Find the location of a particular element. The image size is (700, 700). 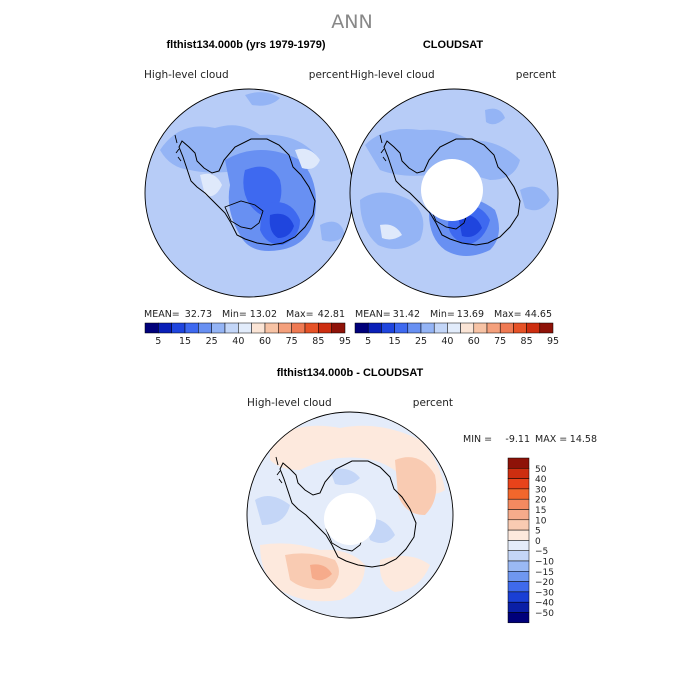

colorbar-tick-label: 15 is located at coordinates (540, 511).